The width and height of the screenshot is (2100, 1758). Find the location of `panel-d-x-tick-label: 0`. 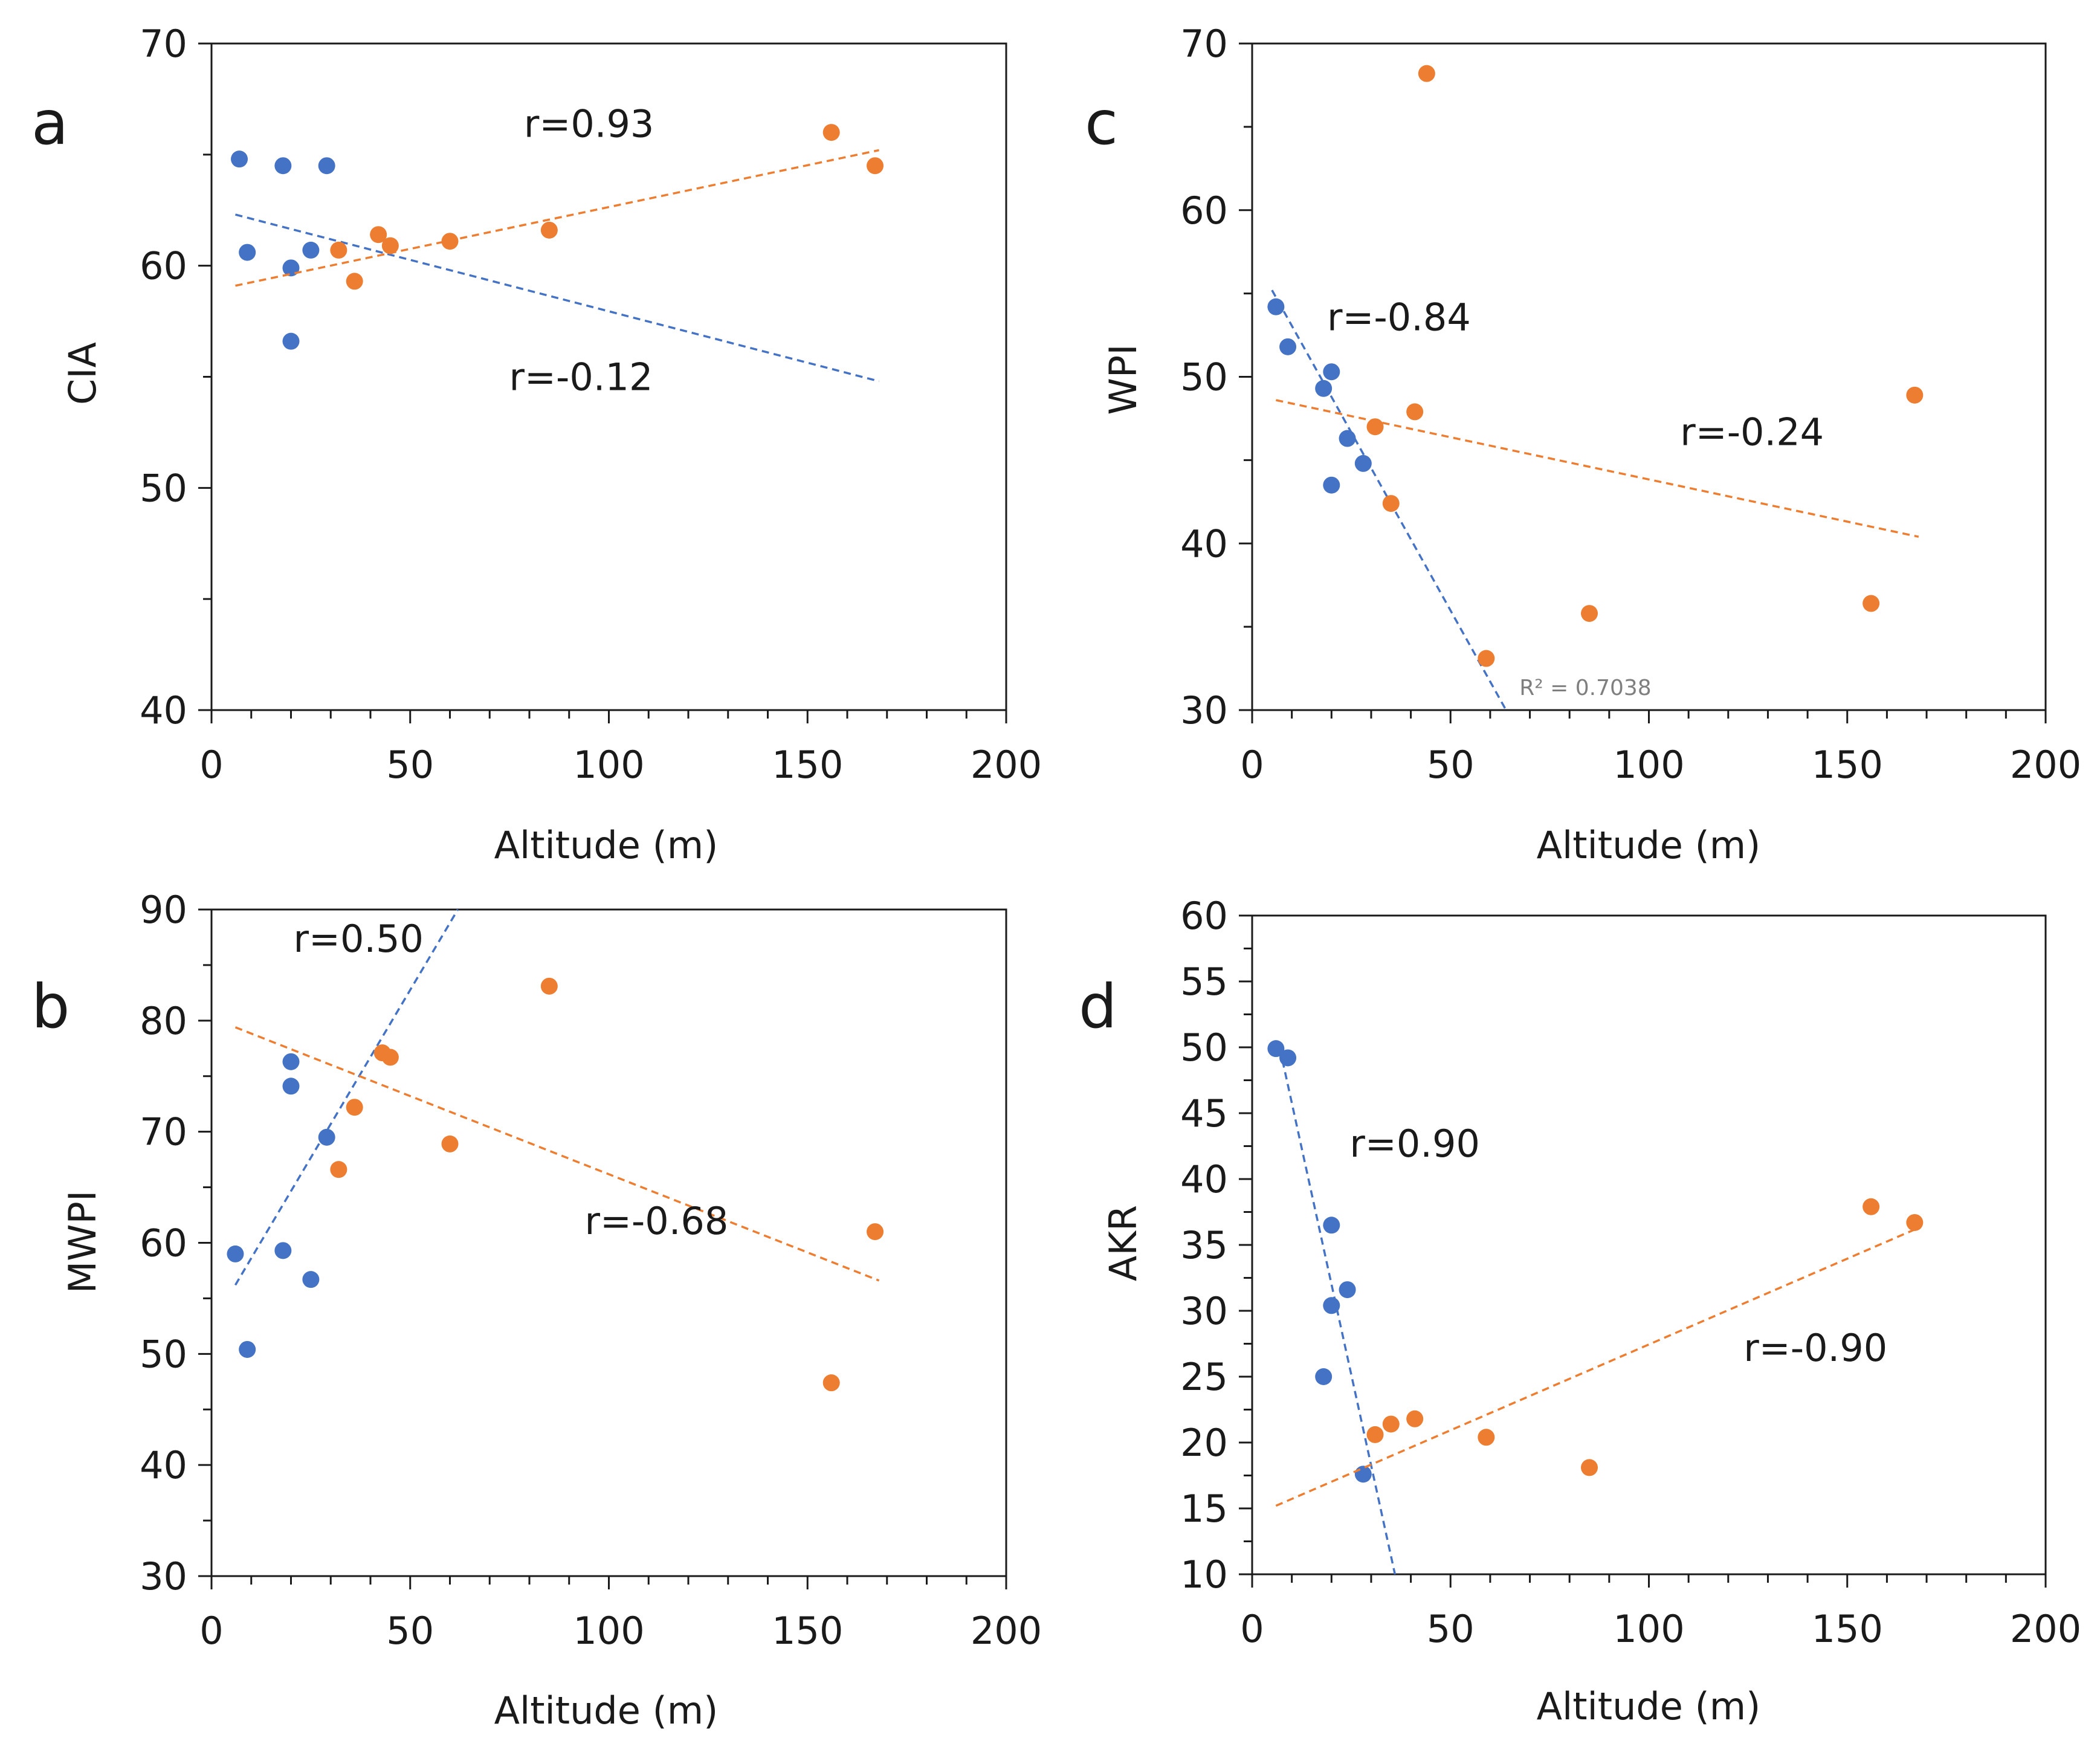

panel-d-x-tick-label: 0 is located at coordinates (1252, 1629).